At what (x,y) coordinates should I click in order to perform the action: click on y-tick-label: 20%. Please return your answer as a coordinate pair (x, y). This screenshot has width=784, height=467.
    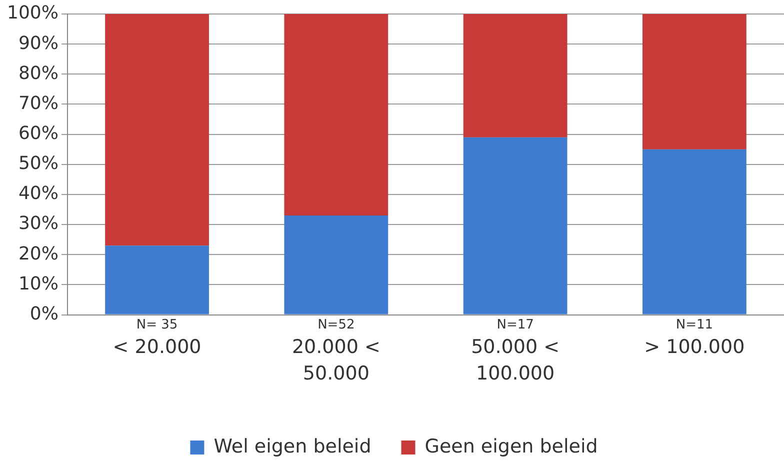
    Looking at the image, I should click on (38, 253).